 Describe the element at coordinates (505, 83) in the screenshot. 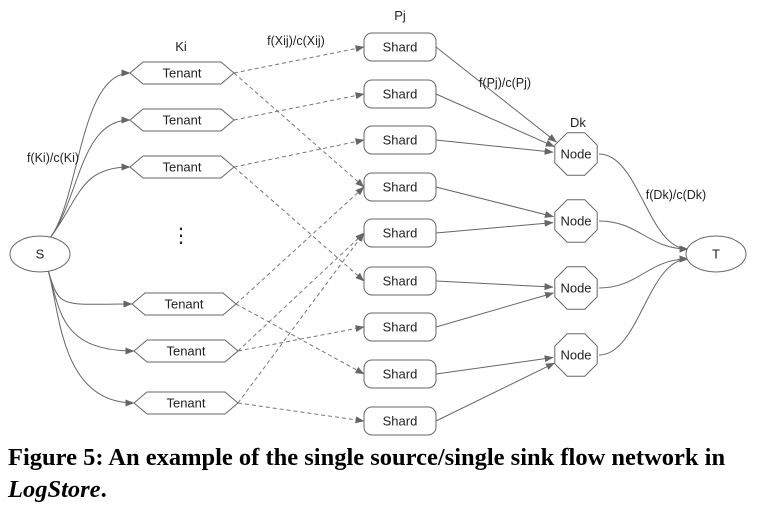

I see `edge-label-shard-node: f(Pj)/c(Pj)` at that location.